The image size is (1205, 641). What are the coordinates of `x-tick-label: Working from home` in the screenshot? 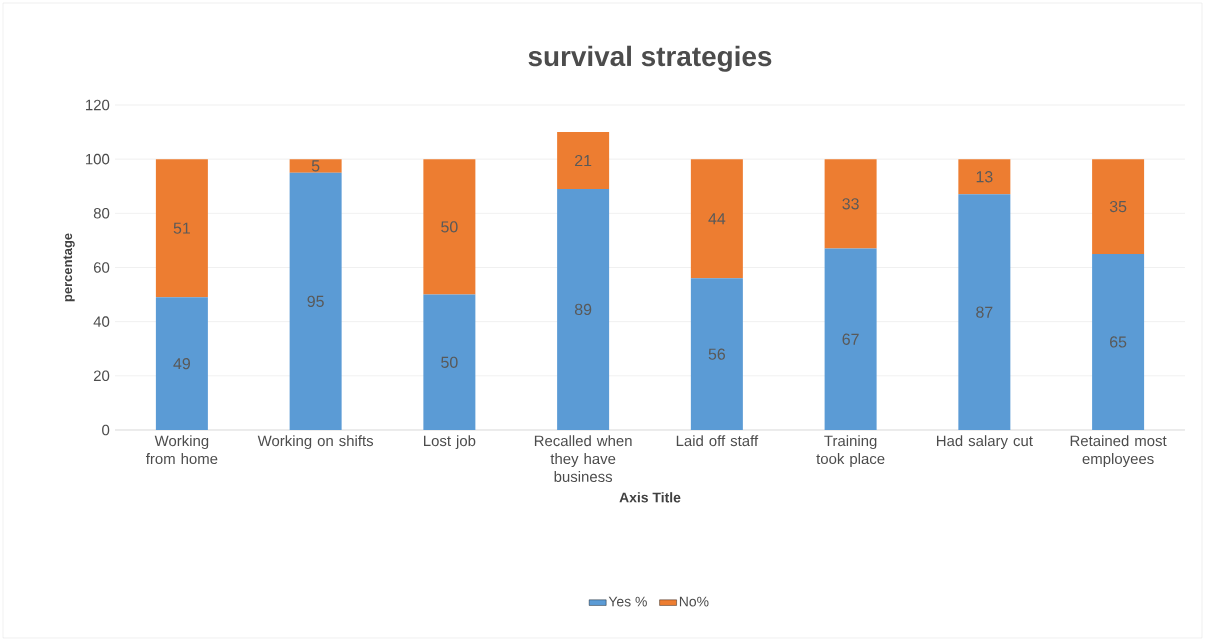 It's located at (181, 450).